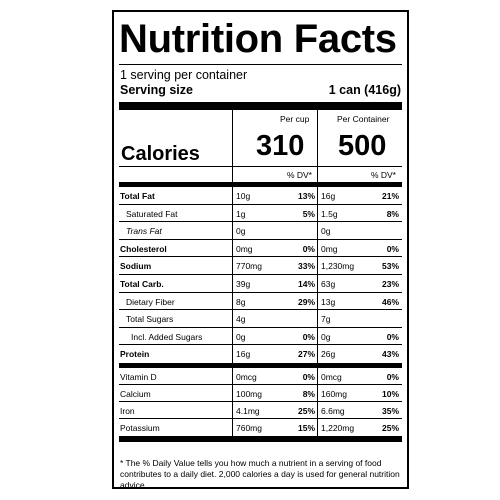  I want to click on vitamin-cup-amount: 760mg, so click(249, 428).